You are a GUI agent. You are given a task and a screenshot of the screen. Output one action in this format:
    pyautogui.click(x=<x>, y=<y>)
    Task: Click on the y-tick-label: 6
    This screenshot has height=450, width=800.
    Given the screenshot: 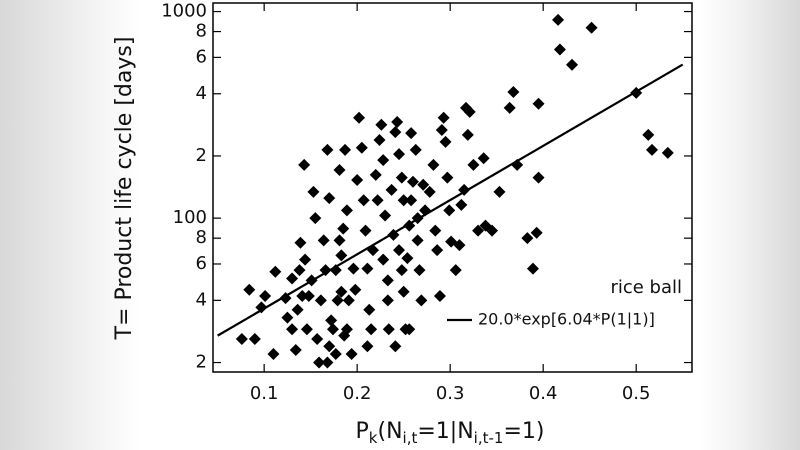 What is the action you would take?
    pyautogui.click(x=201, y=56)
    